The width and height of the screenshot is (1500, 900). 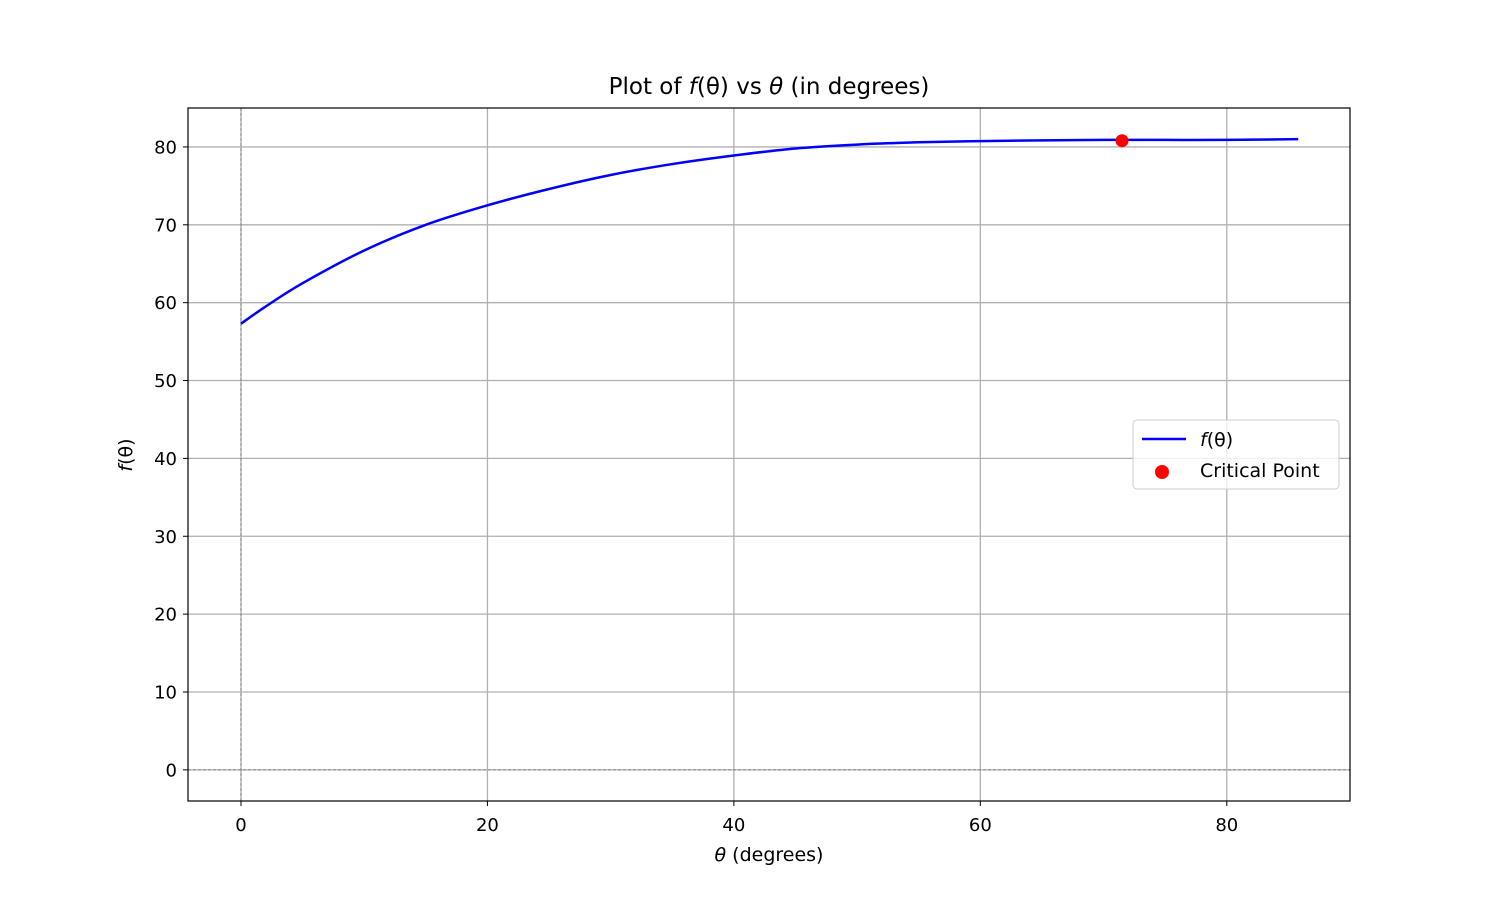 I want to click on y-tick-label: 0, so click(x=171, y=770).